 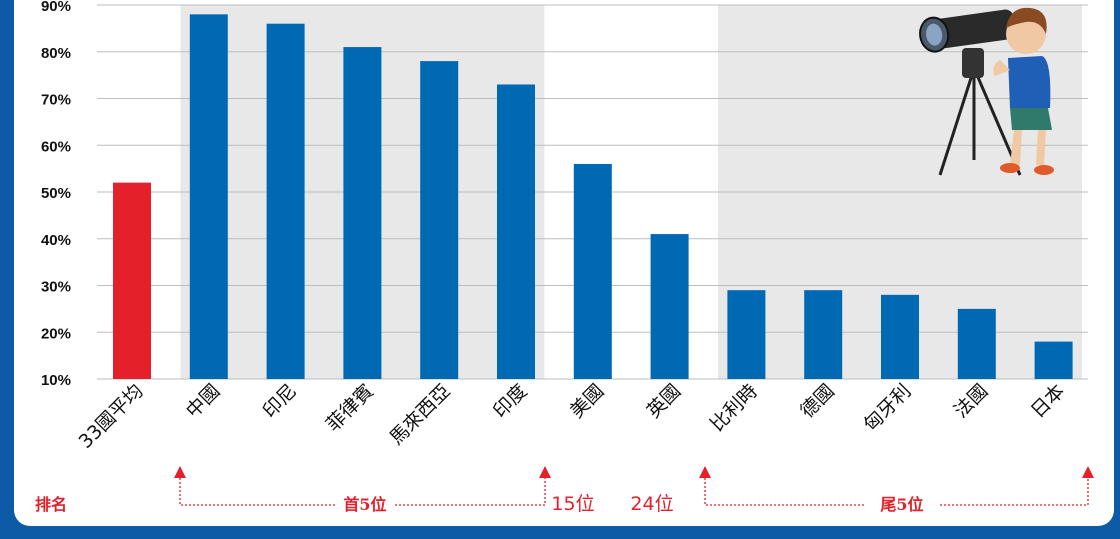 I want to click on boy-with-telescope-icon, so click(x=986, y=91).